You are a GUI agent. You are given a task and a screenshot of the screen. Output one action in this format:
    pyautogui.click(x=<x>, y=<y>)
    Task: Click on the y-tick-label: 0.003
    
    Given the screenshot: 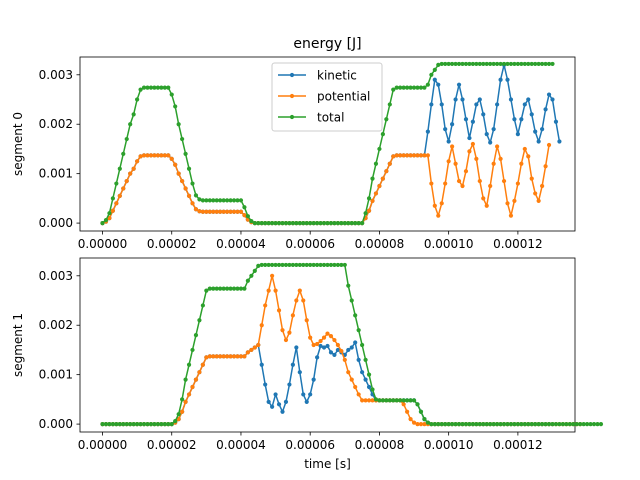 What is the action you would take?
    pyautogui.click(x=56, y=75)
    